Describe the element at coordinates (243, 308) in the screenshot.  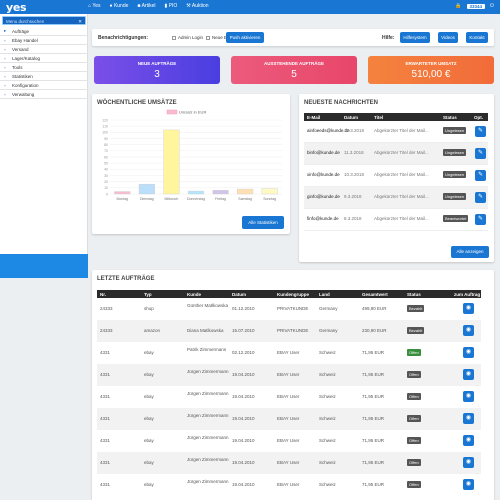
I see `order-datum: 01.12.2010` at that location.